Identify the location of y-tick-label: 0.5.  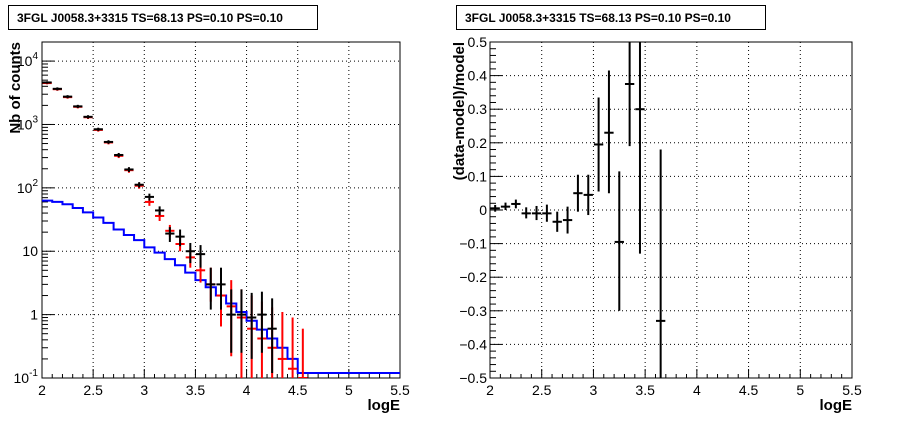
(478, 42).